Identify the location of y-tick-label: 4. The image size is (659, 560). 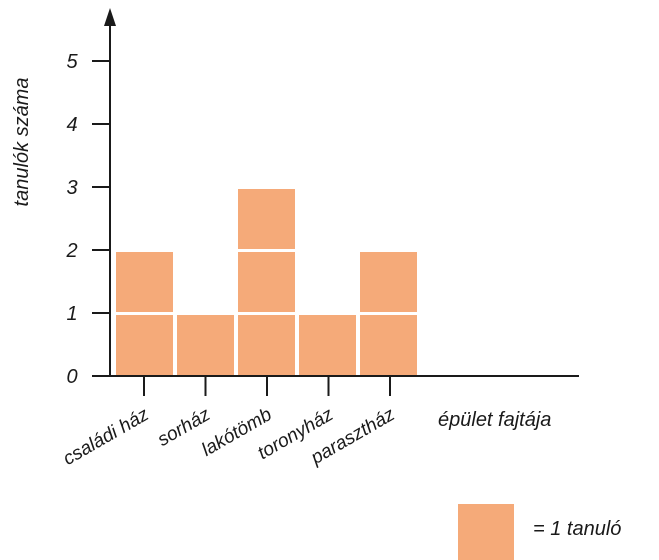
(71, 125).